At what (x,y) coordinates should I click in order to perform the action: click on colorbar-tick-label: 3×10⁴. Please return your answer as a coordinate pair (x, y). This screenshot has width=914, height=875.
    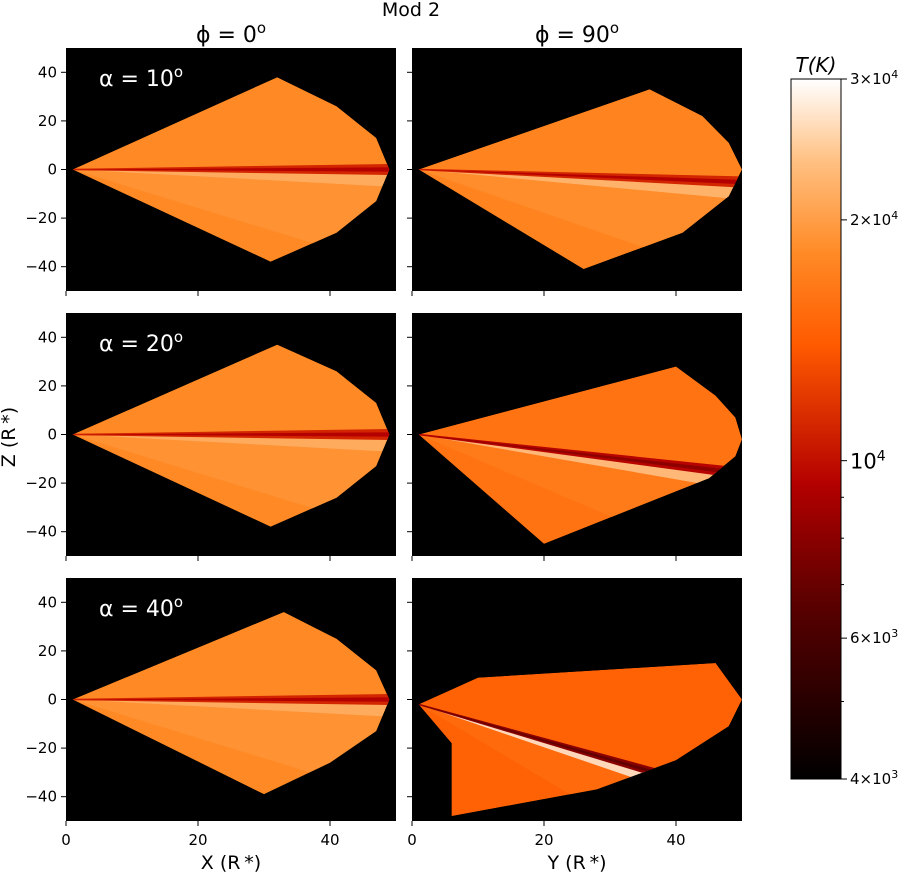
    Looking at the image, I should click on (874, 78).